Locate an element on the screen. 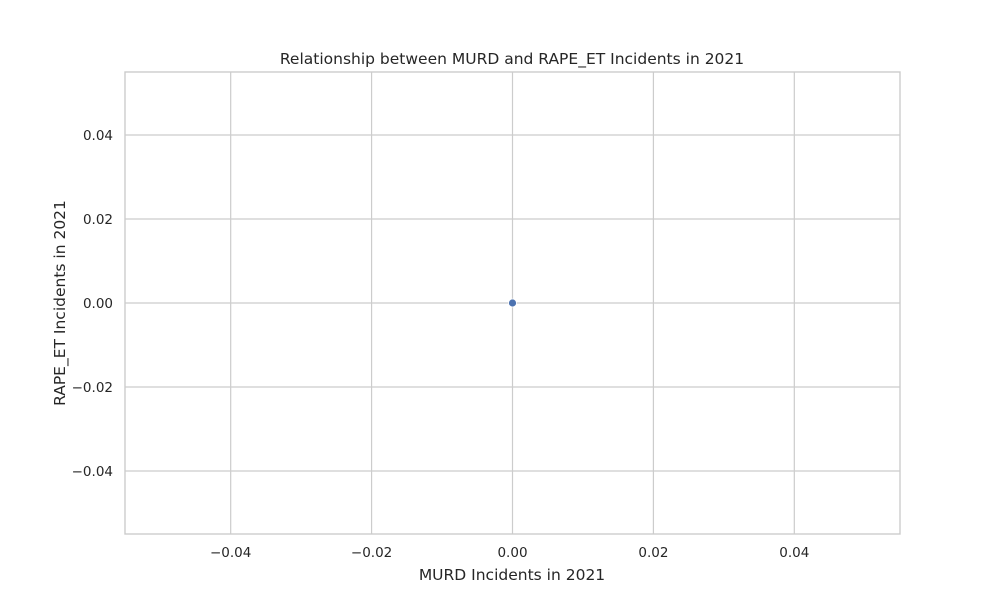  y-axis-label: RAPE_ET Incidents in 2021 is located at coordinates (60, 303).